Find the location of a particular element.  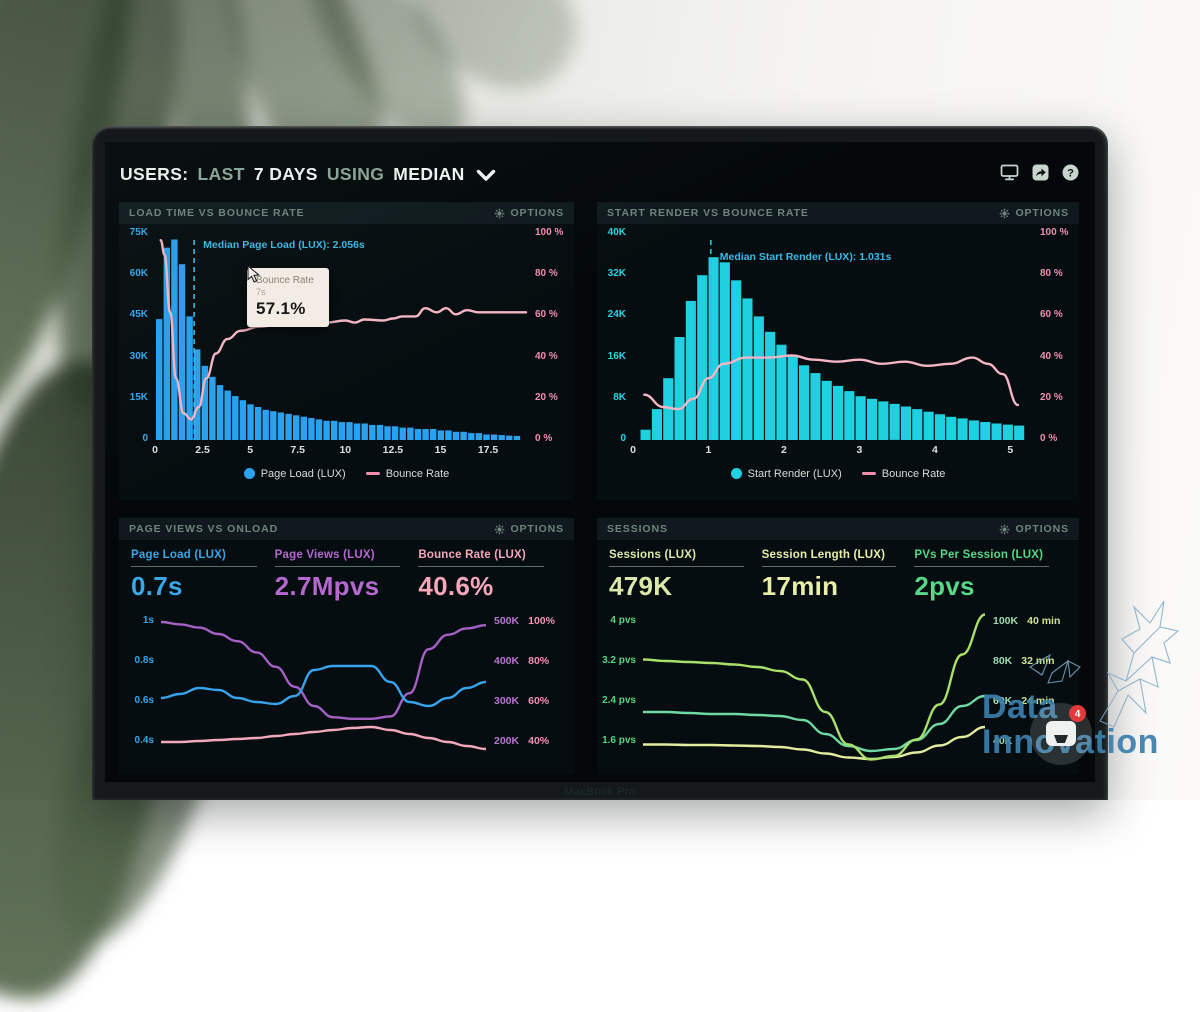

title-7days: 7 DAYS is located at coordinates (286, 174).